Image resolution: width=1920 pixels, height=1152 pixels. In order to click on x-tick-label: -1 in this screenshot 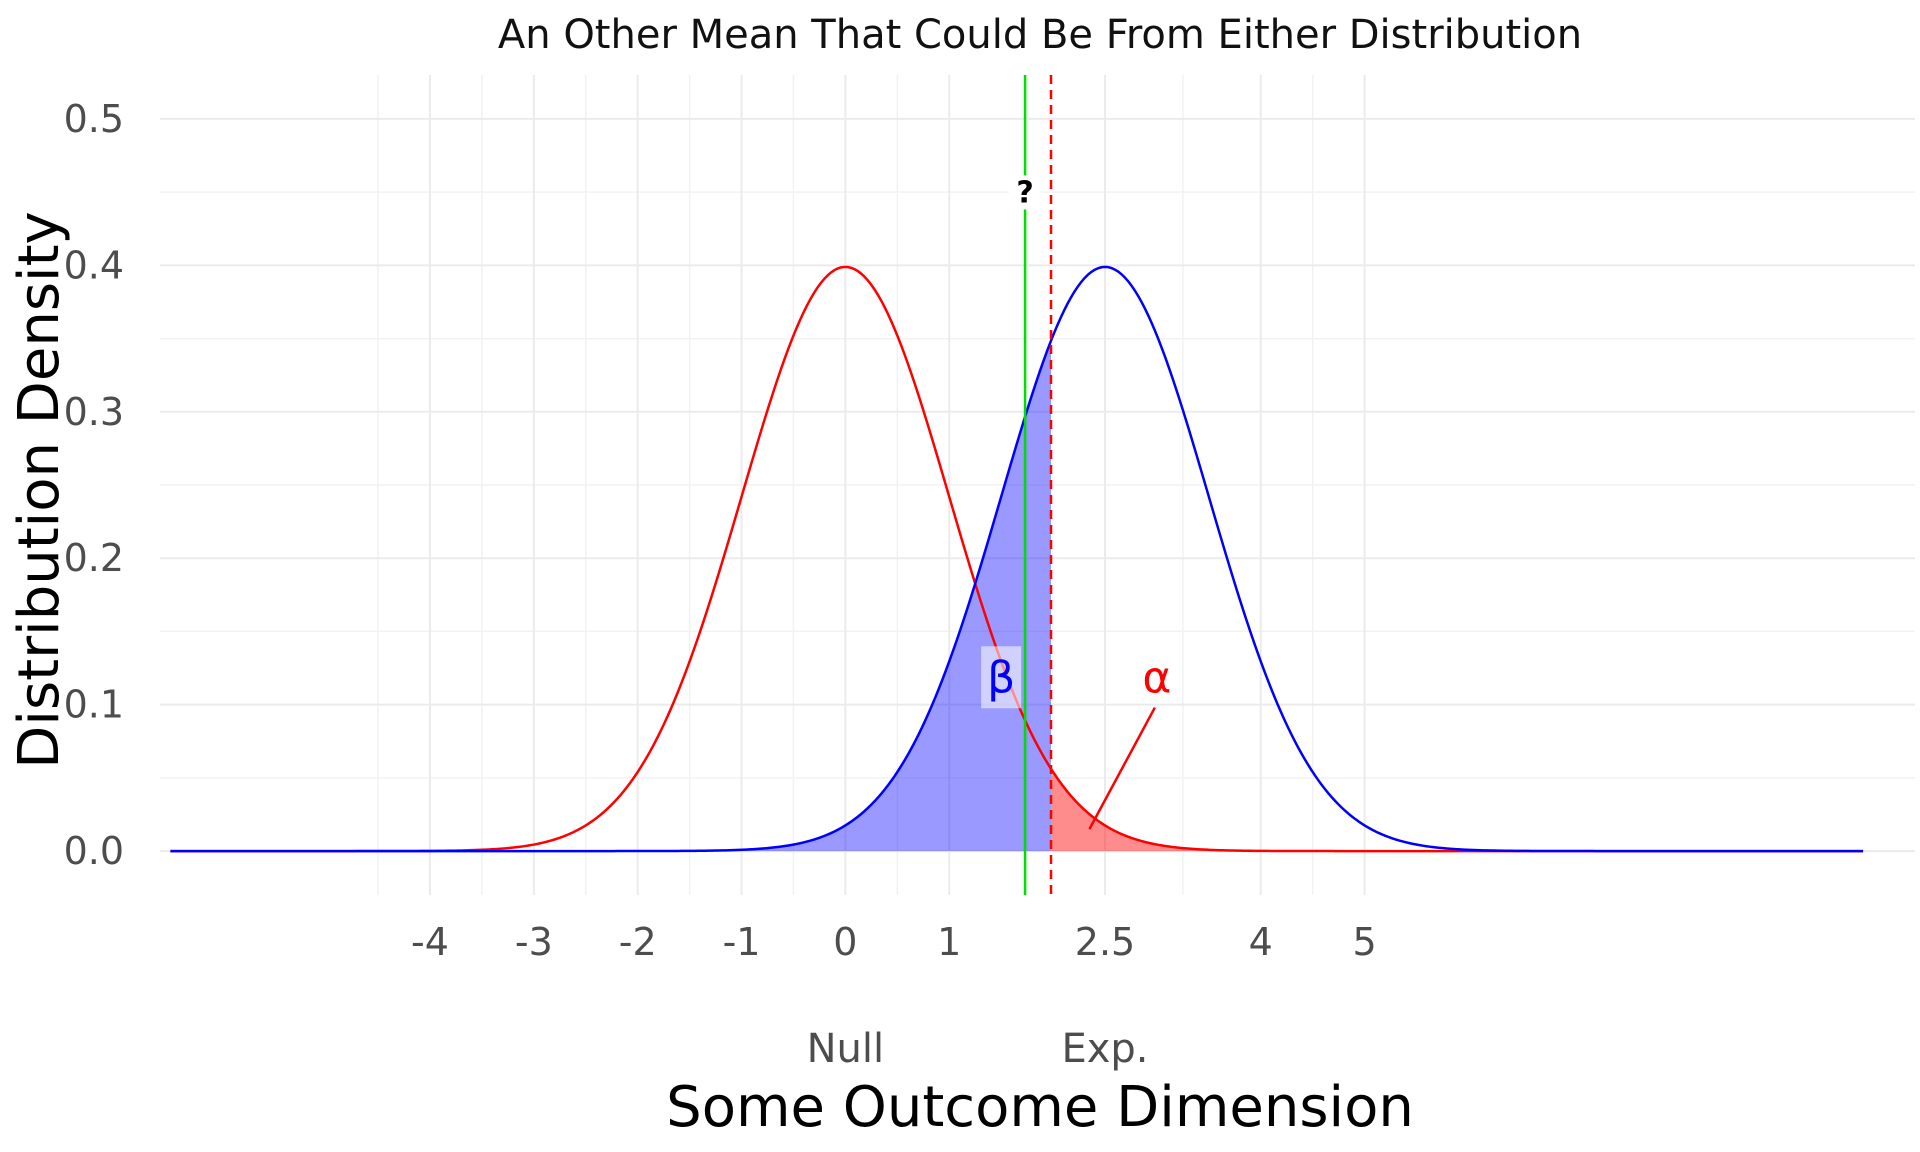, I will do `click(742, 942)`.